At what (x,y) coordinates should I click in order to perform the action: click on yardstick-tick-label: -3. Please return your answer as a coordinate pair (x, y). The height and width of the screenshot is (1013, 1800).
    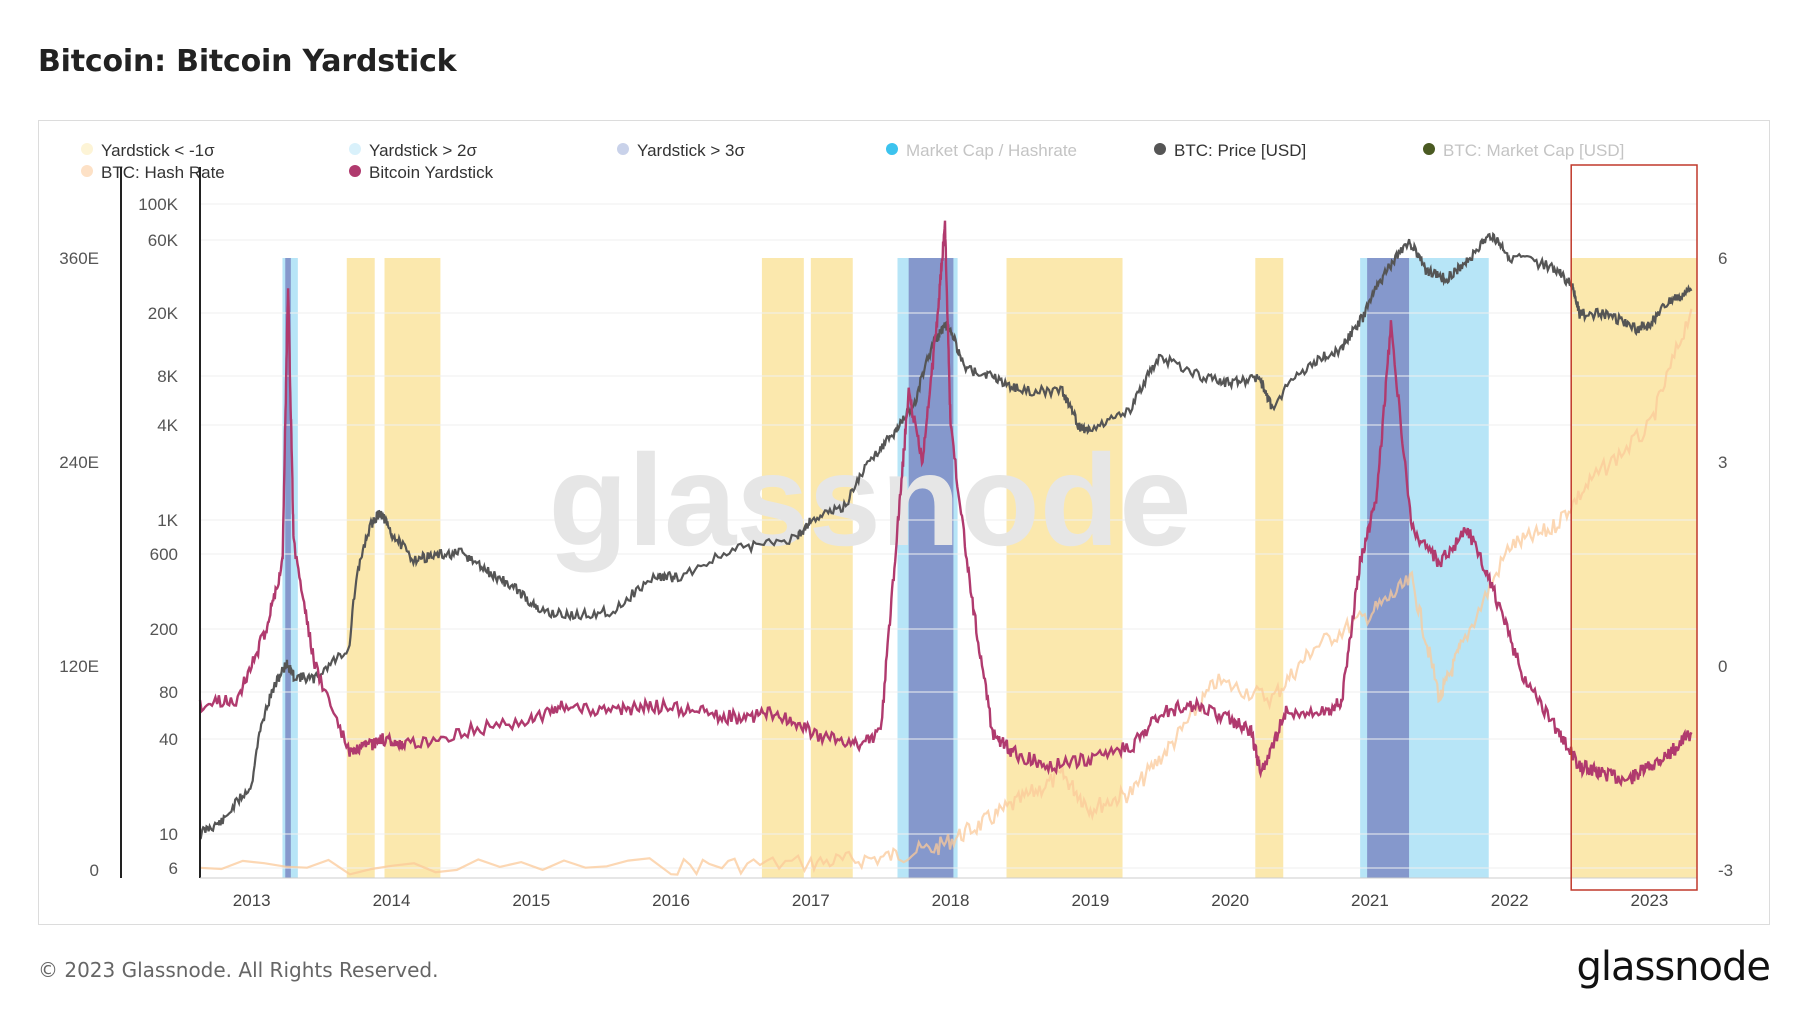
    Looking at the image, I should click on (1725, 870).